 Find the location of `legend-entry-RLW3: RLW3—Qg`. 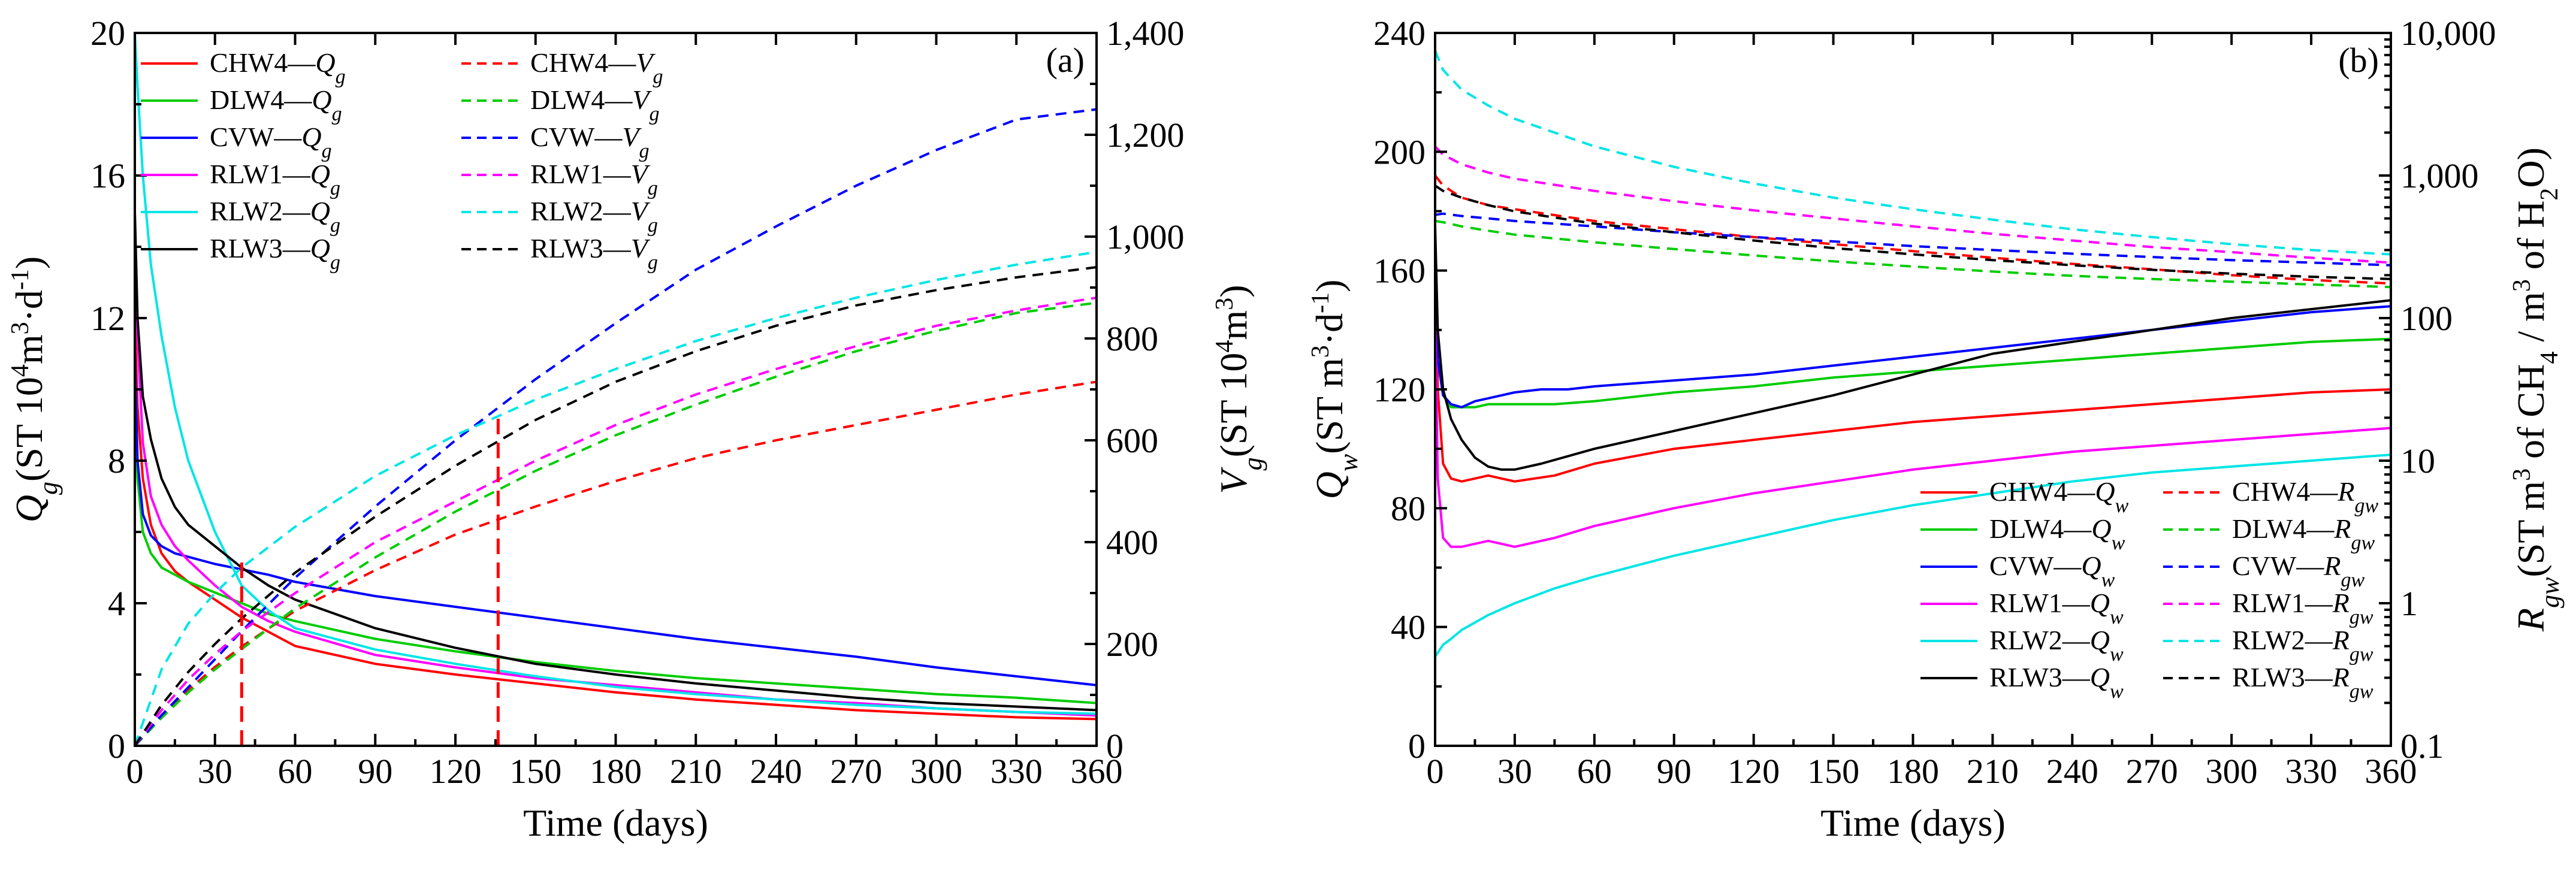

legend-entry-RLW3: RLW3—Qg is located at coordinates (275, 253).